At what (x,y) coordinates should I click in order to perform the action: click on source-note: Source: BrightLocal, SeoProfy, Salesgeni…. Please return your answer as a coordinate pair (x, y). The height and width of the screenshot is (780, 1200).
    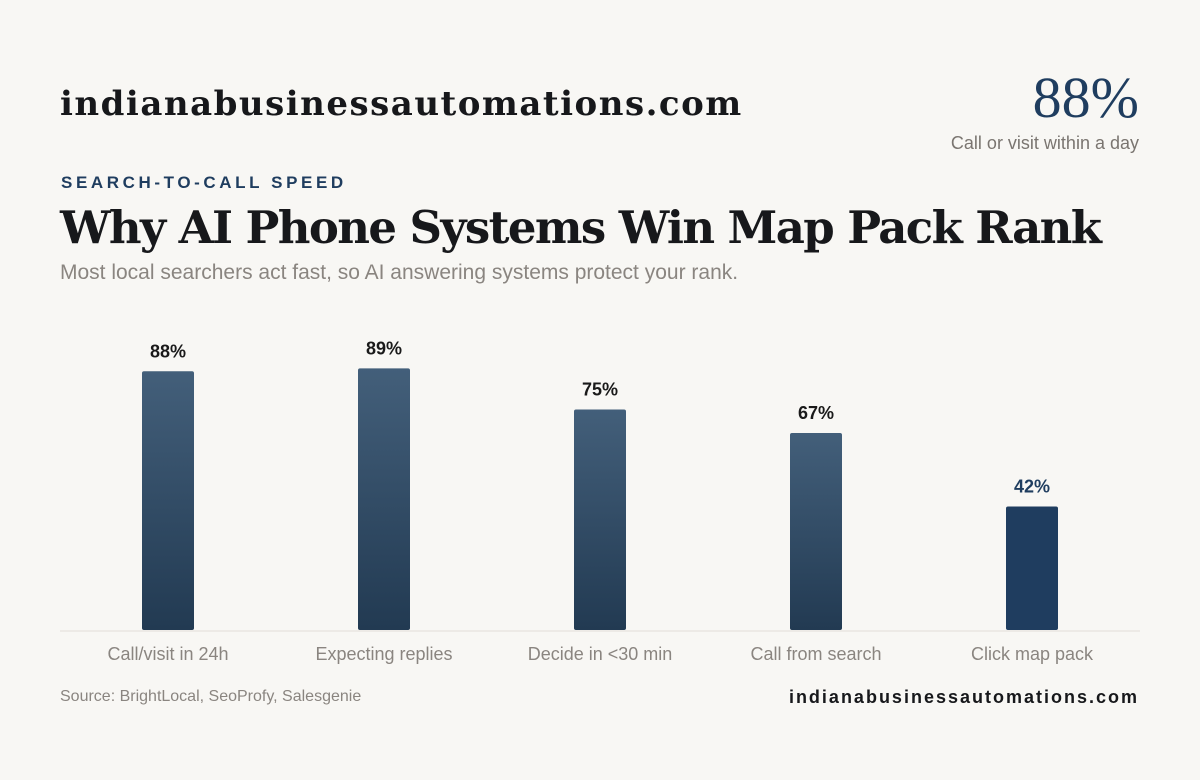
    Looking at the image, I should click on (211, 696).